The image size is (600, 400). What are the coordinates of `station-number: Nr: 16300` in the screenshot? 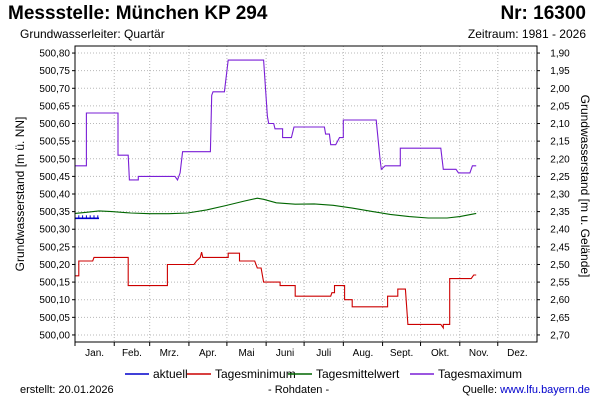 It's located at (543, 13).